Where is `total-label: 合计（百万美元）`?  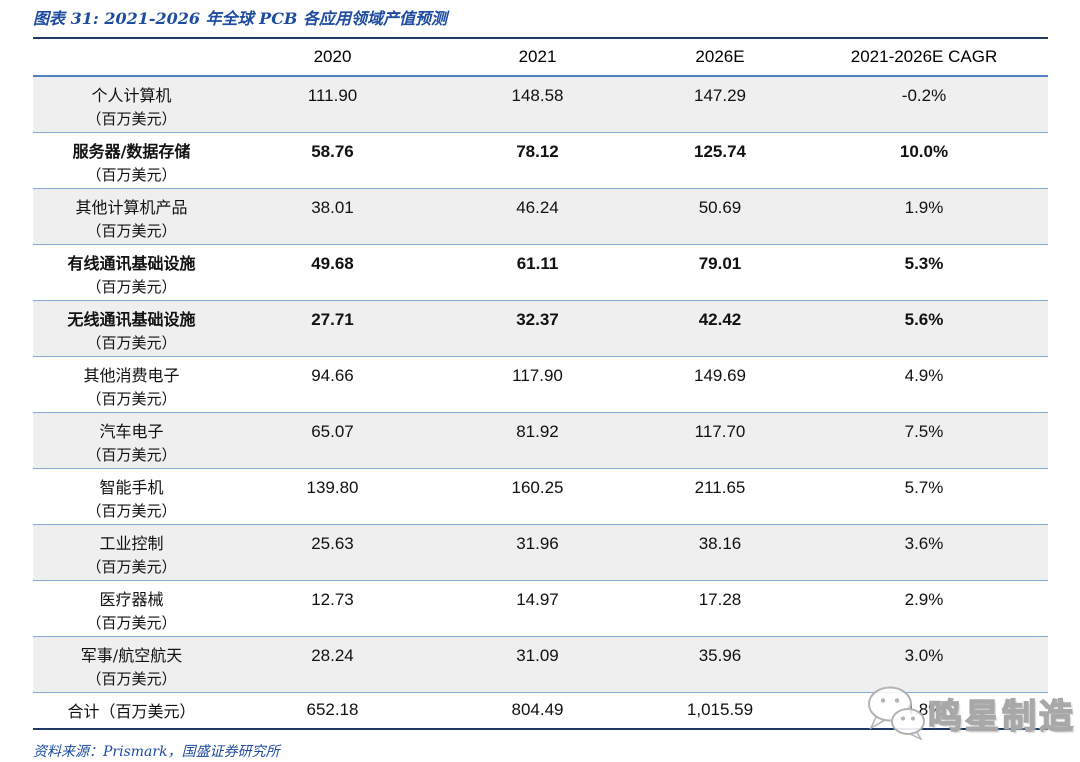
total-label: 合计（百万美元） is located at coordinates (131, 712).